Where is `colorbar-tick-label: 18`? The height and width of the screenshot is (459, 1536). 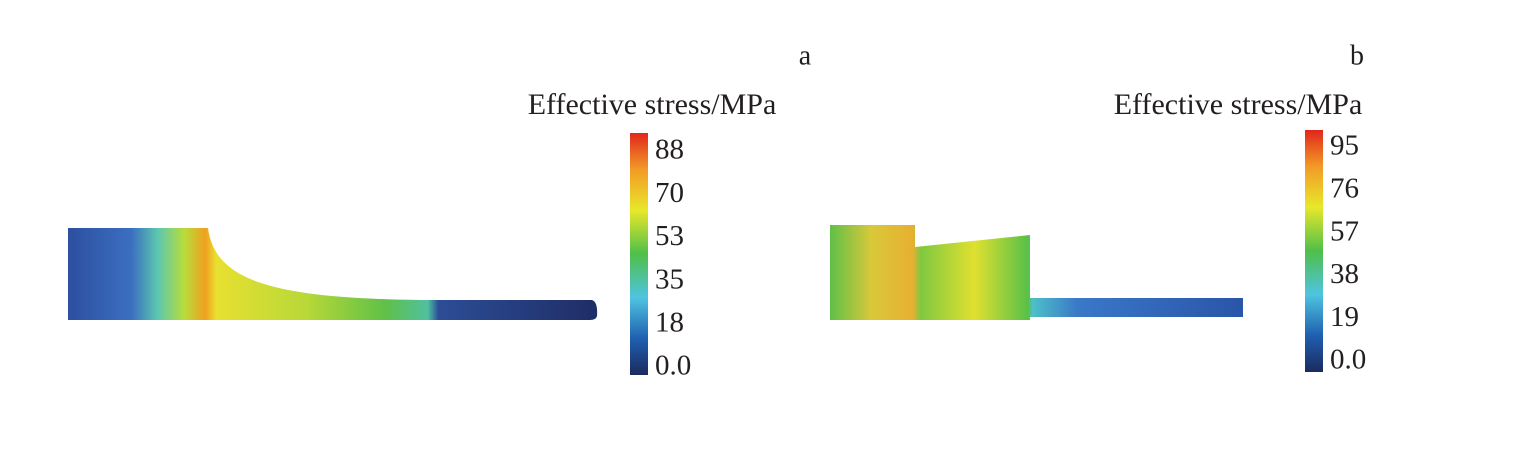 colorbar-tick-label: 18 is located at coordinates (669, 322).